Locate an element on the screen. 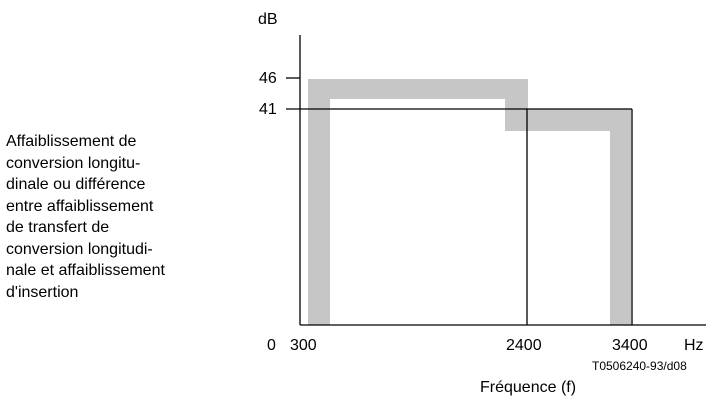  caption-line: conversion longitu- is located at coordinates (73, 163).